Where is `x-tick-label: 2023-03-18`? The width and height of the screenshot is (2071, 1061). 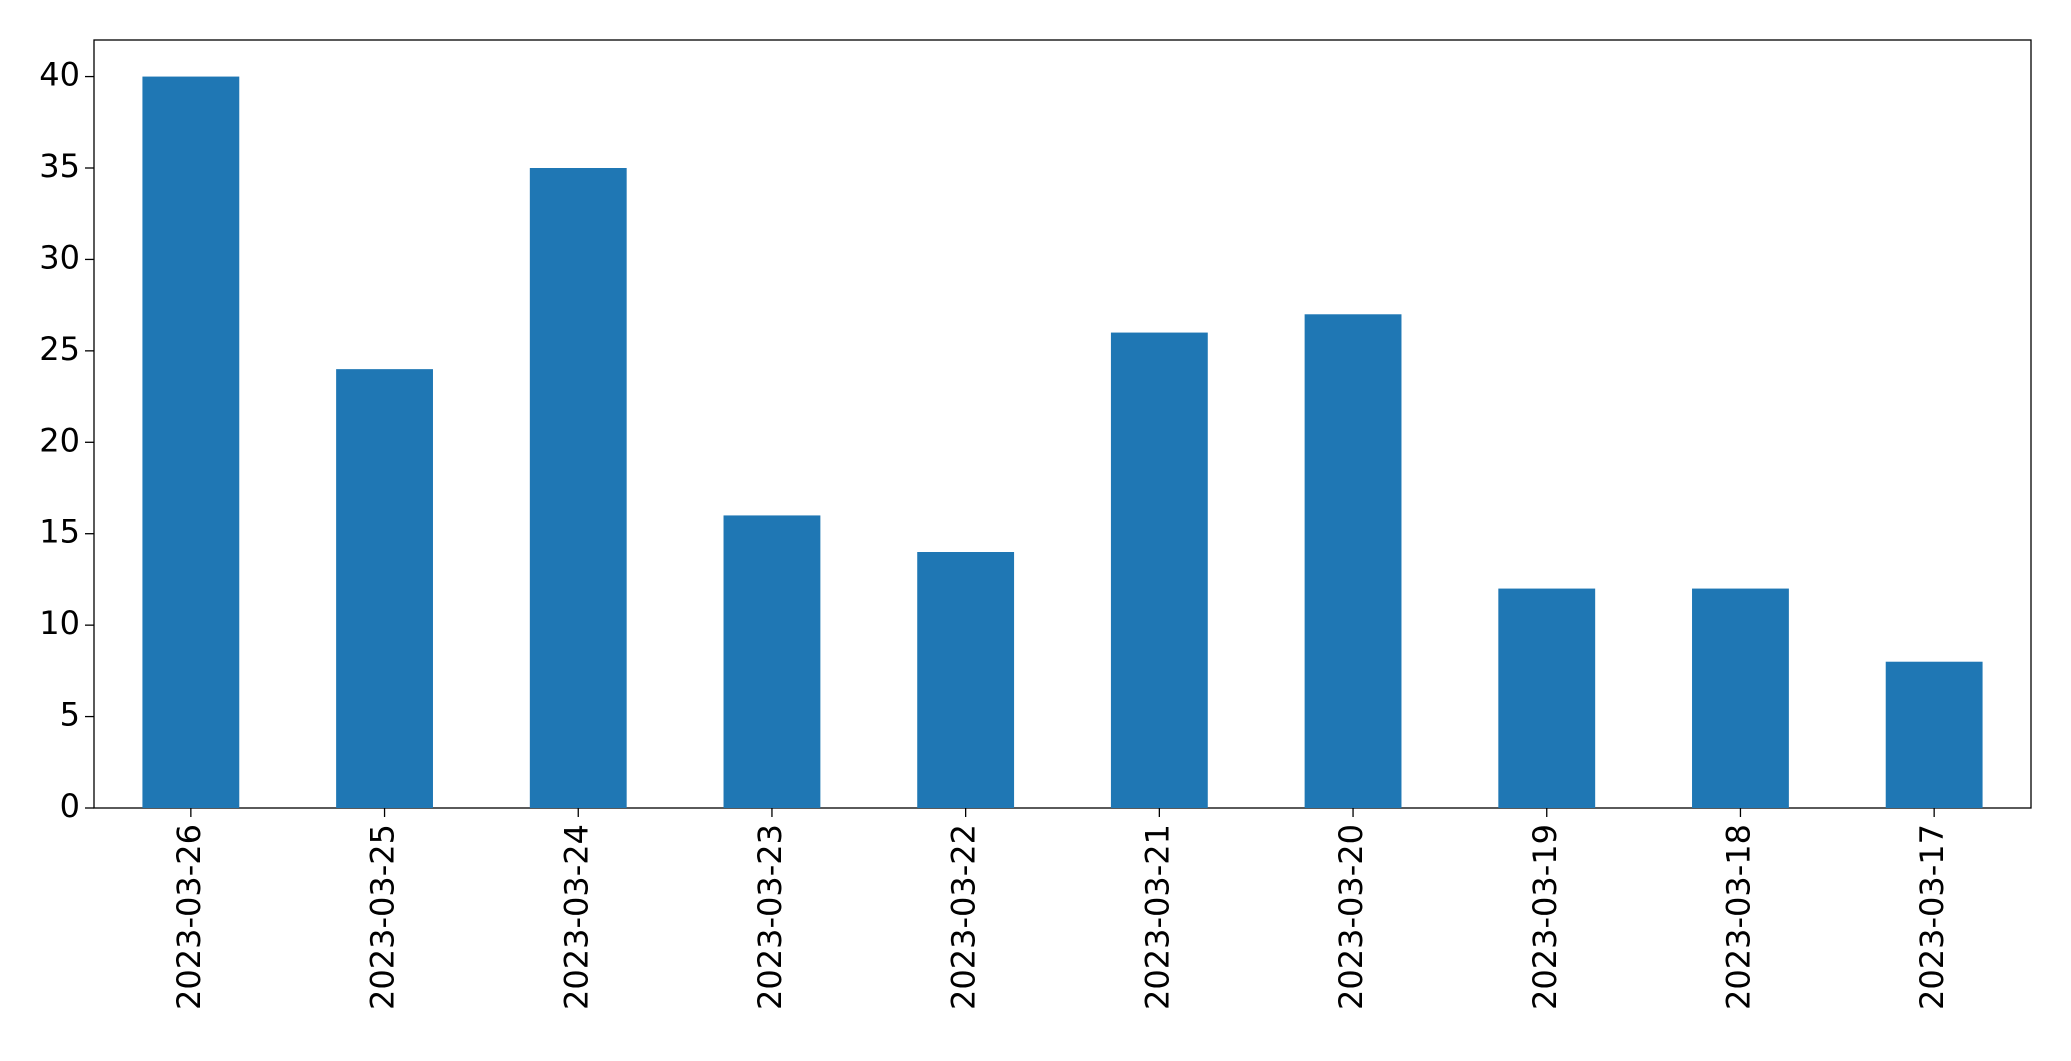 x-tick-label: 2023-03-18 is located at coordinates (1738, 917).